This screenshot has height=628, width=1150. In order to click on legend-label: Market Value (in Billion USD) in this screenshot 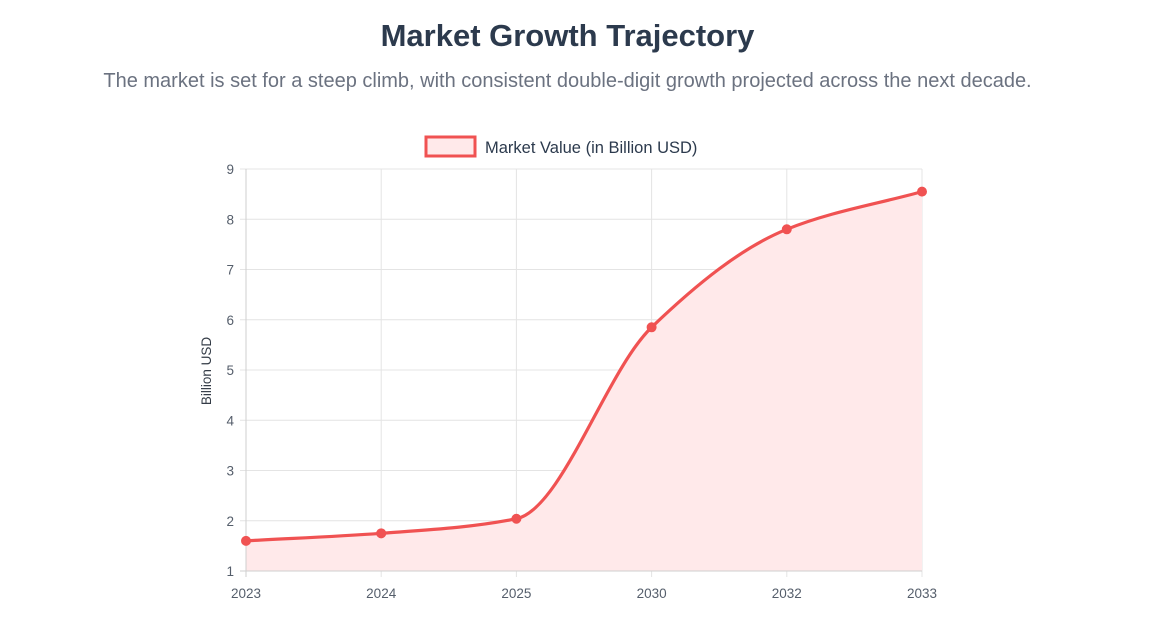, I will do `click(591, 148)`.